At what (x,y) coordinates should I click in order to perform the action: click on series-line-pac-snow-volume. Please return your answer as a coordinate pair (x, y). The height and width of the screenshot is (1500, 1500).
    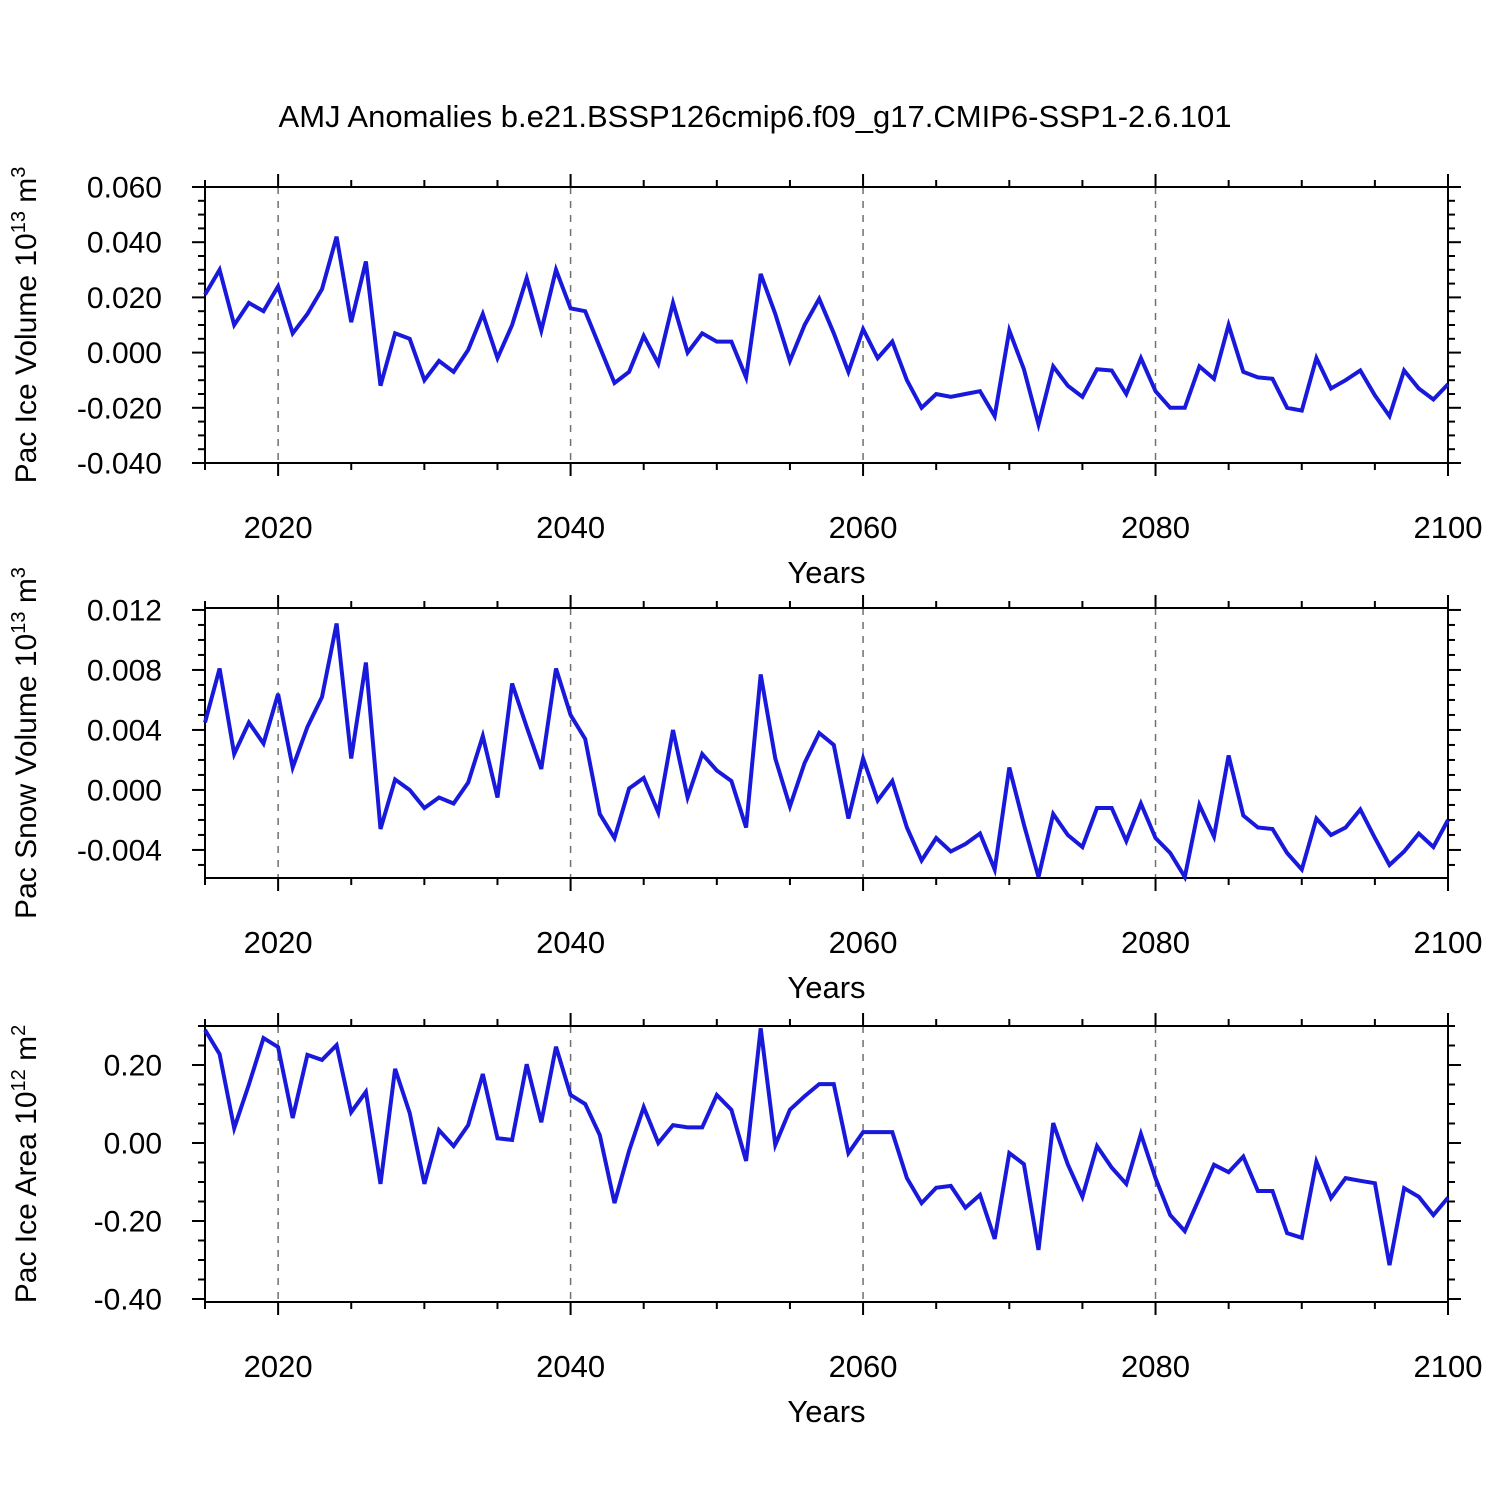
    Looking at the image, I should click on (826, 753).